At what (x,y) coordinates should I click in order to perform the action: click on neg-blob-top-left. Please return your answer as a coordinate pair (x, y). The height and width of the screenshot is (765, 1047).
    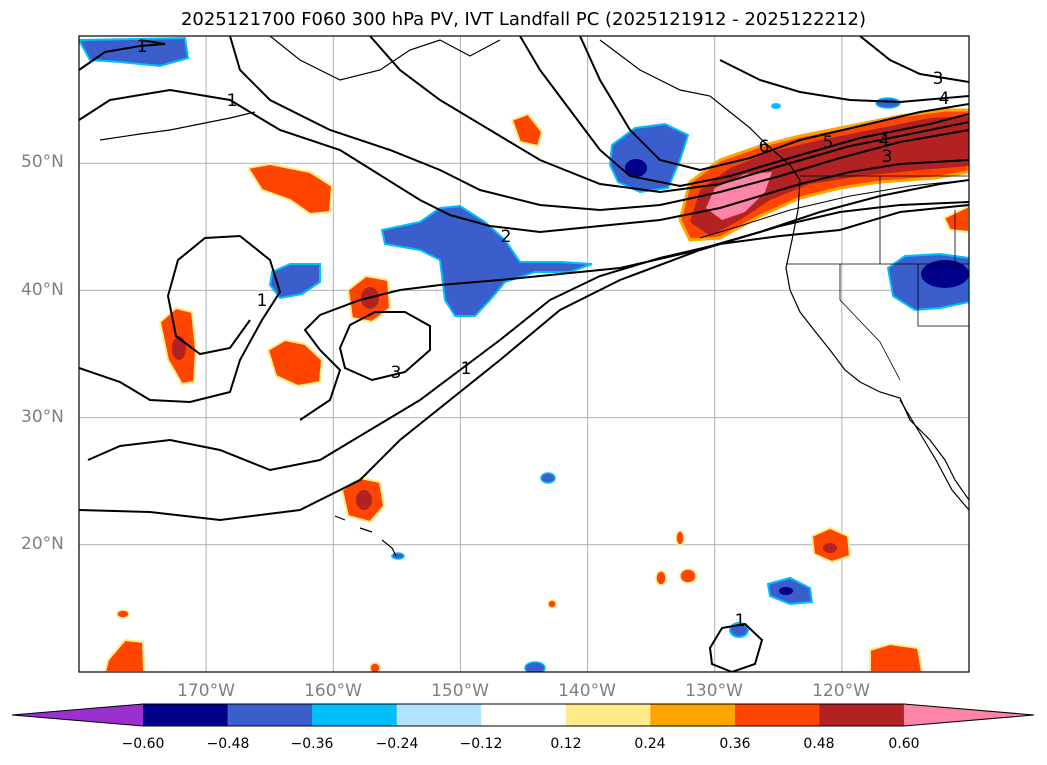
    Looking at the image, I should click on (134, 52).